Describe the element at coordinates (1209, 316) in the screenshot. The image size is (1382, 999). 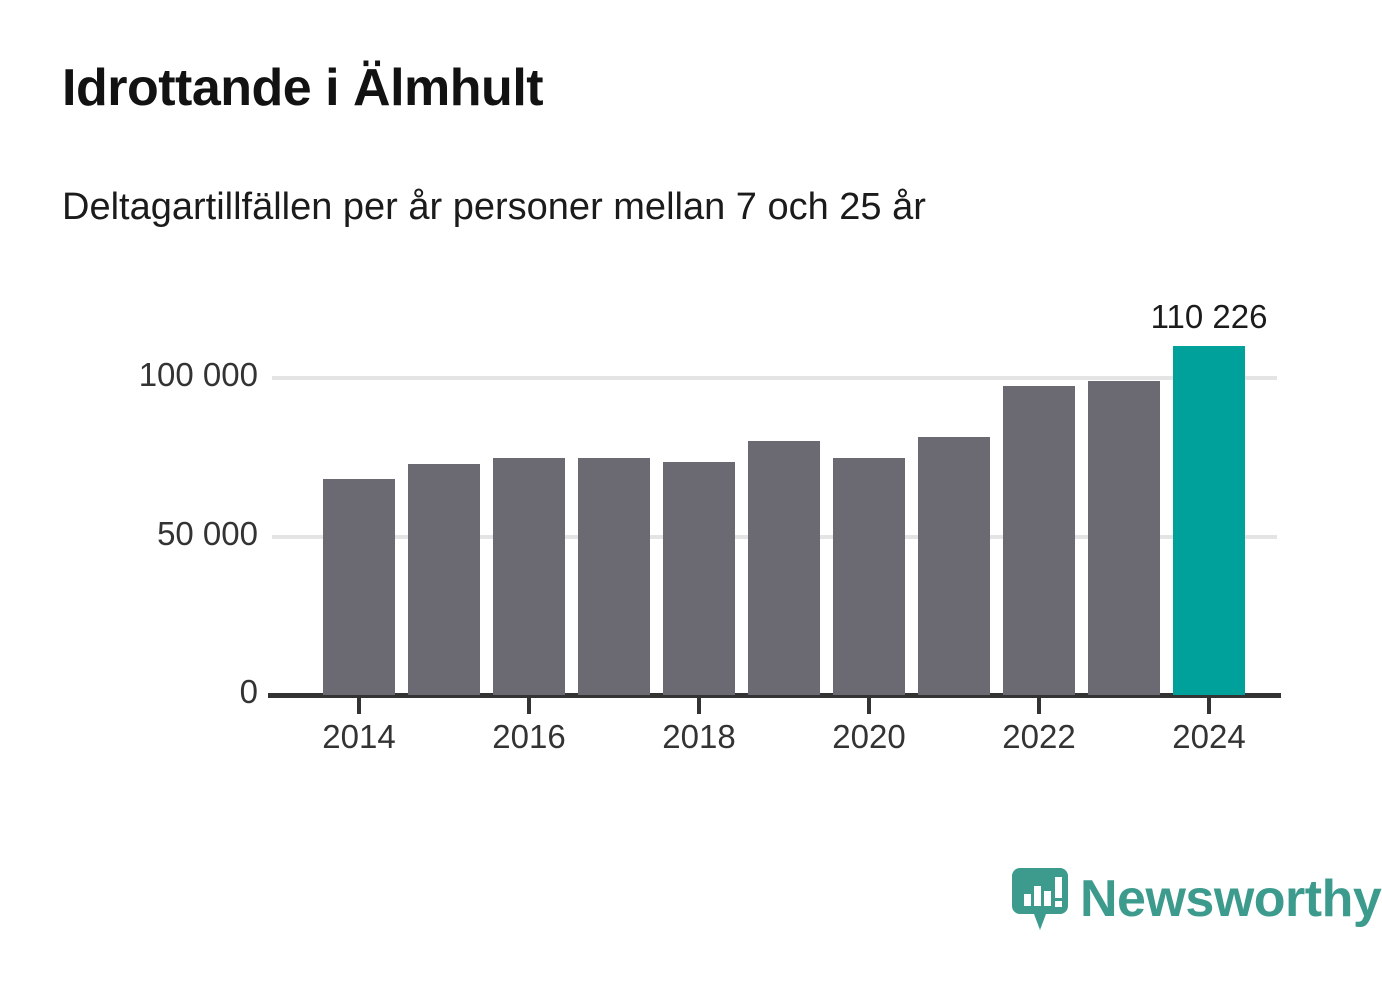
I see `bar-value-label: 110 226` at that location.